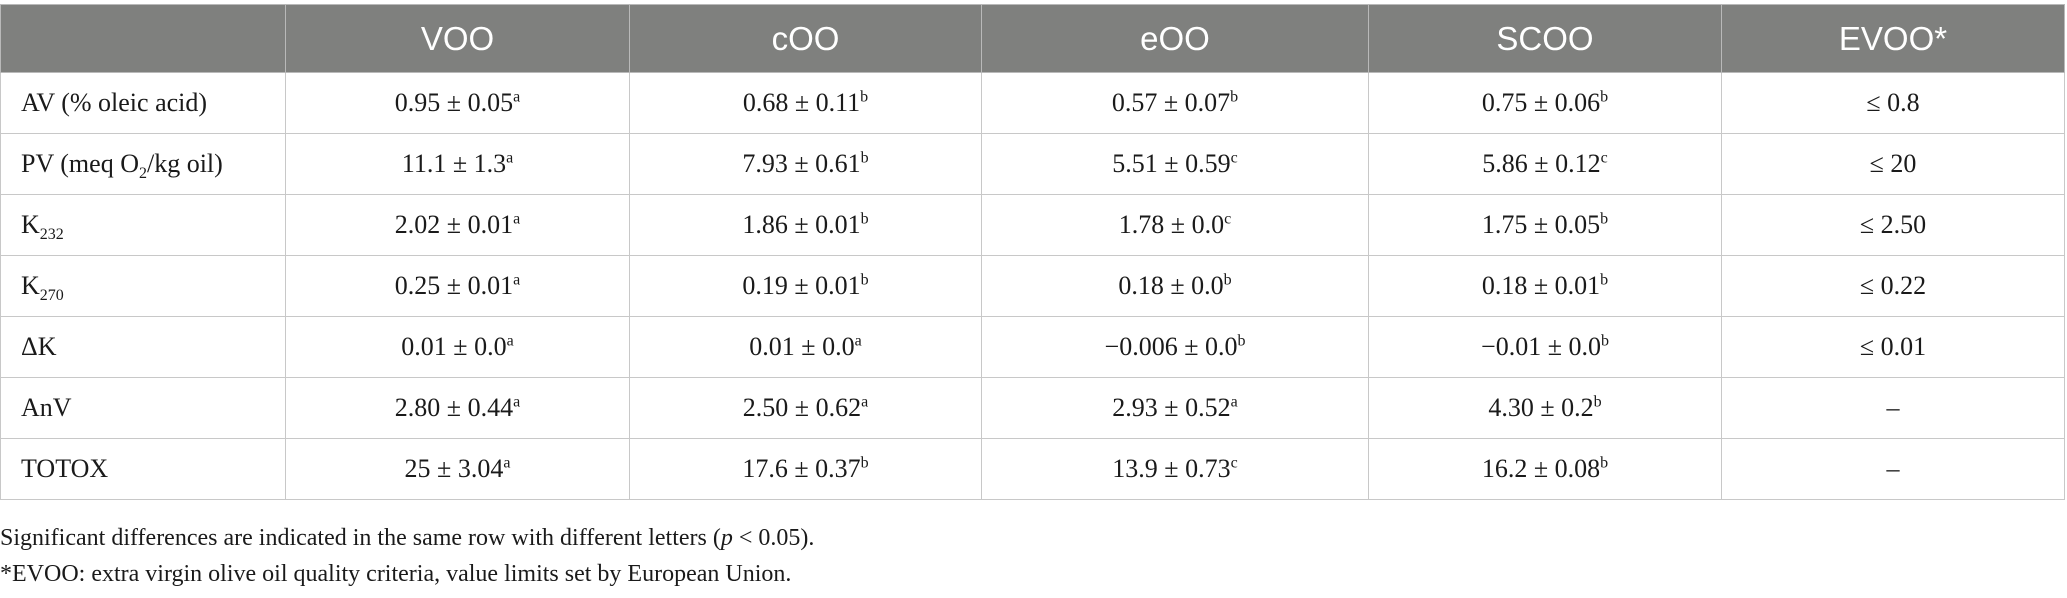 The height and width of the screenshot is (598, 2067). What do you see at coordinates (805, 347) in the screenshot?
I see `value-cell-coo: 0.01 ± 0.0a` at bounding box center [805, 347].